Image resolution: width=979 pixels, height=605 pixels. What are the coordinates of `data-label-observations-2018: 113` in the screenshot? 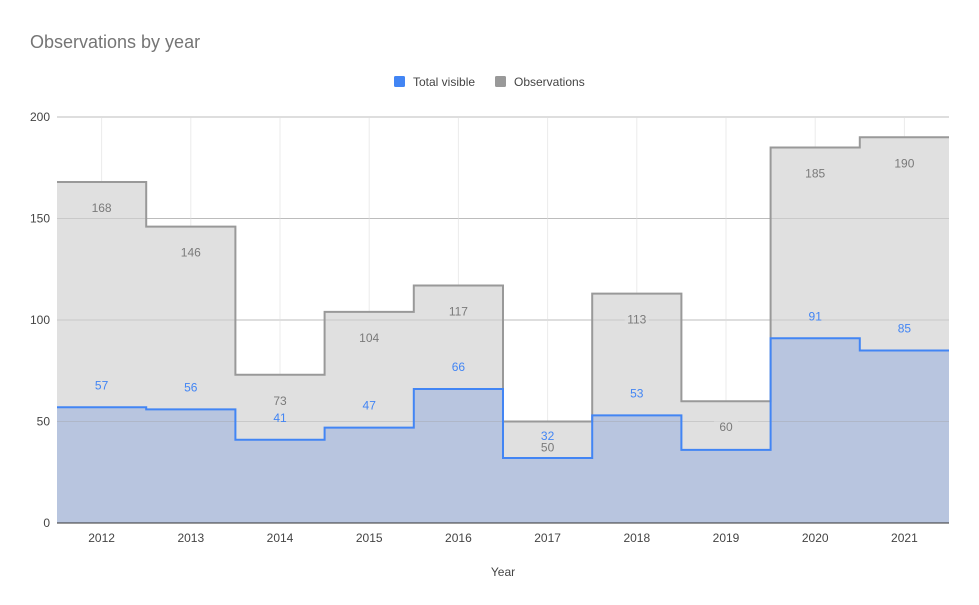 It's located at (636, 320).